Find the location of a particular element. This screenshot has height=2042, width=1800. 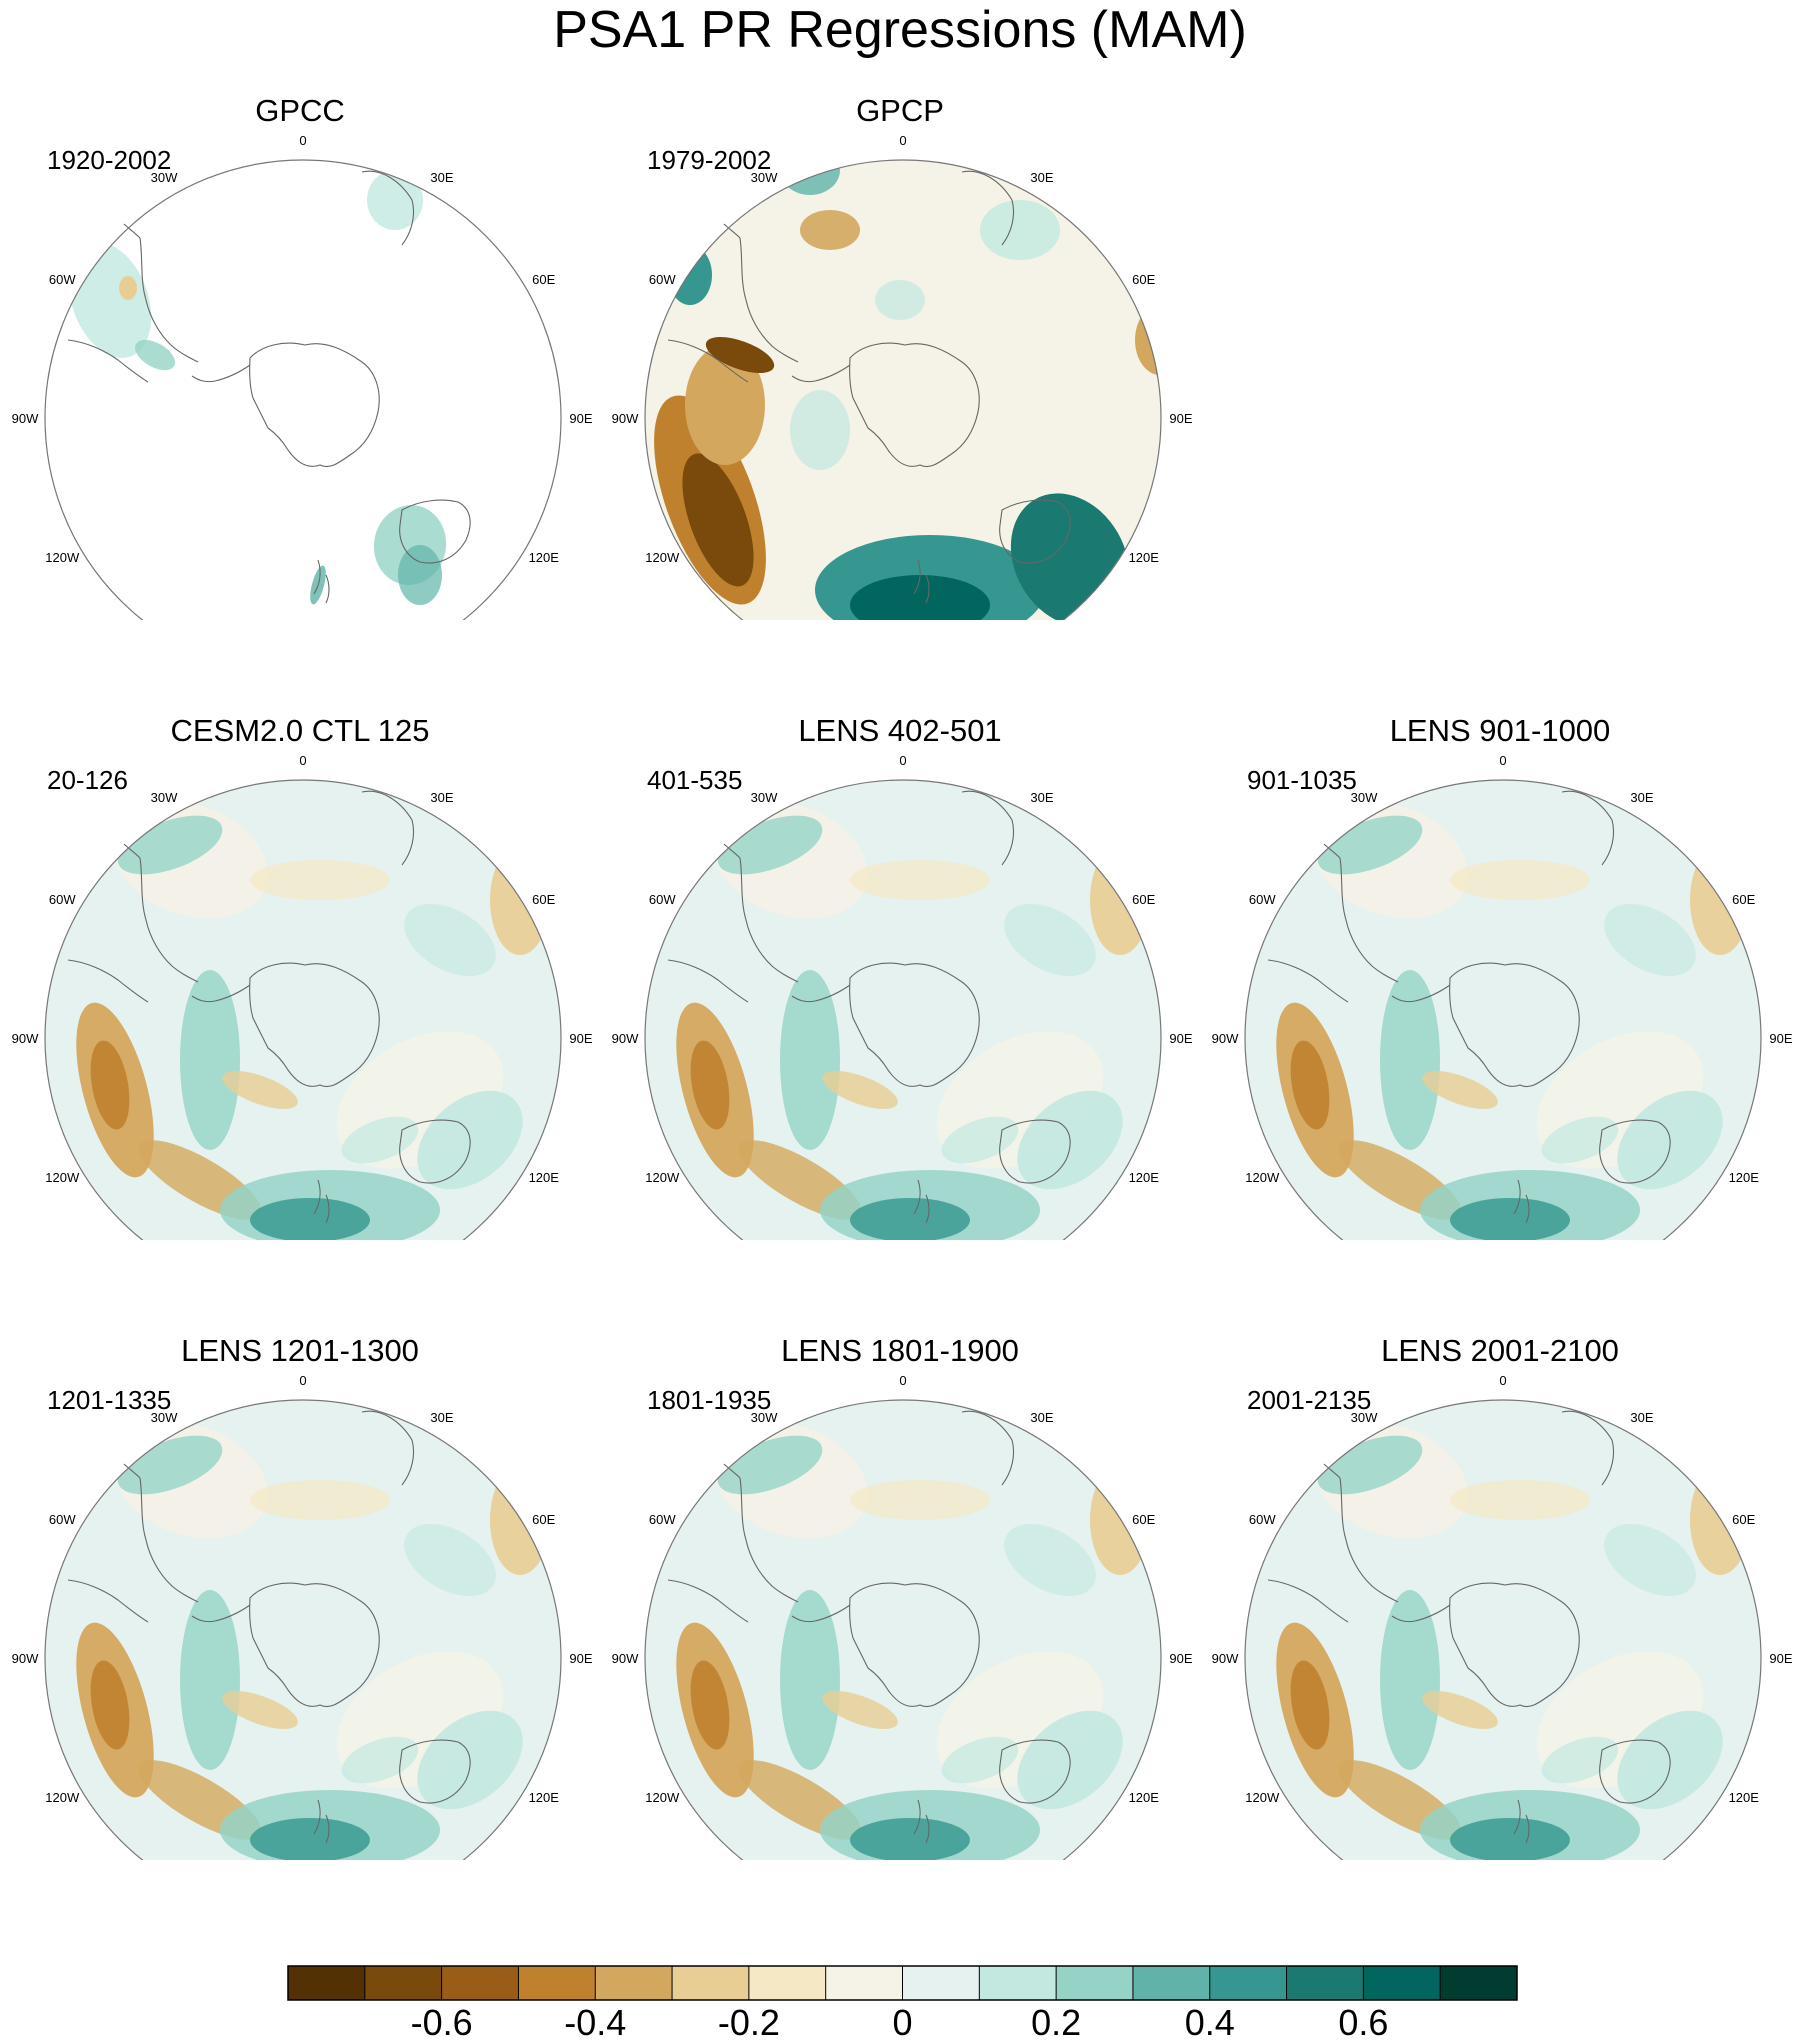

panel-period: 401-535 is located at coordinates (695, 780).